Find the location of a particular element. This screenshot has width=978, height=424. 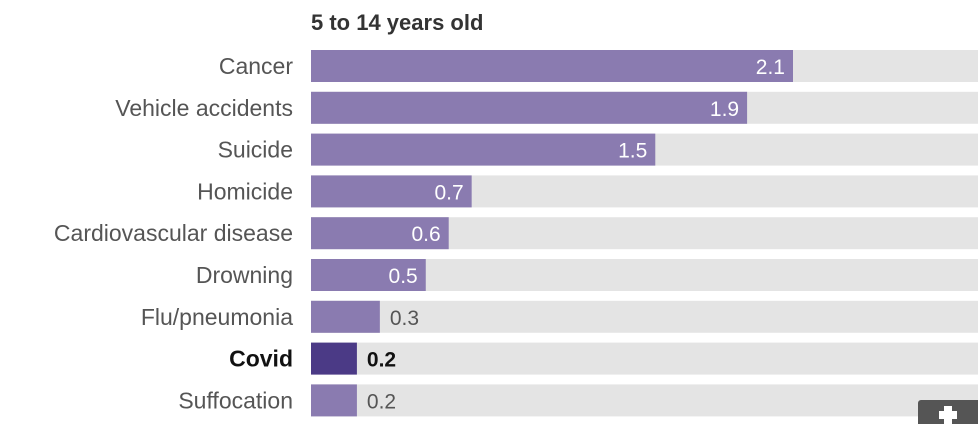

category-label: Cancer is located at coordinates (256, 66).